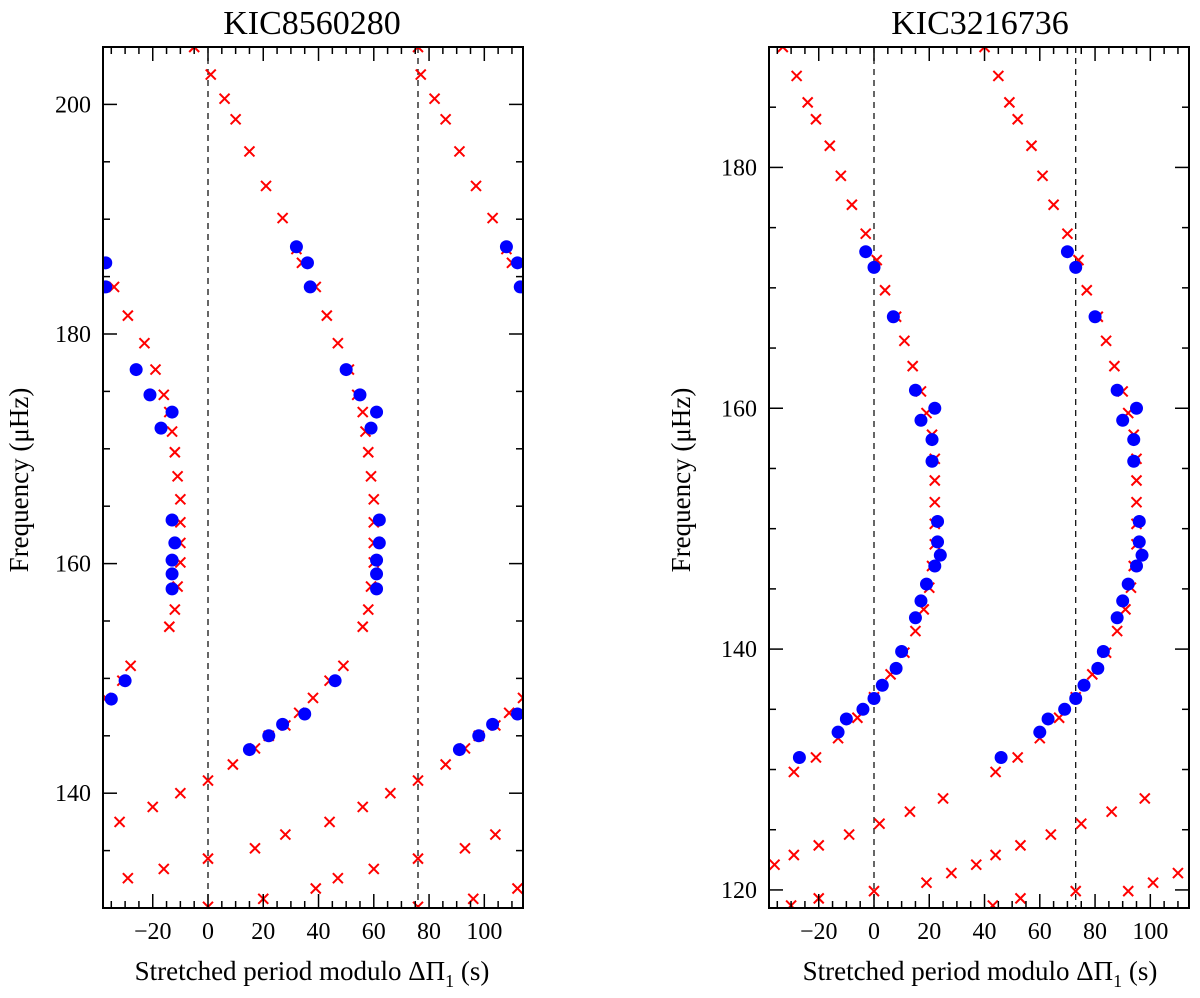  I want to click on x-tick-label: 80, so click(1095, 932).